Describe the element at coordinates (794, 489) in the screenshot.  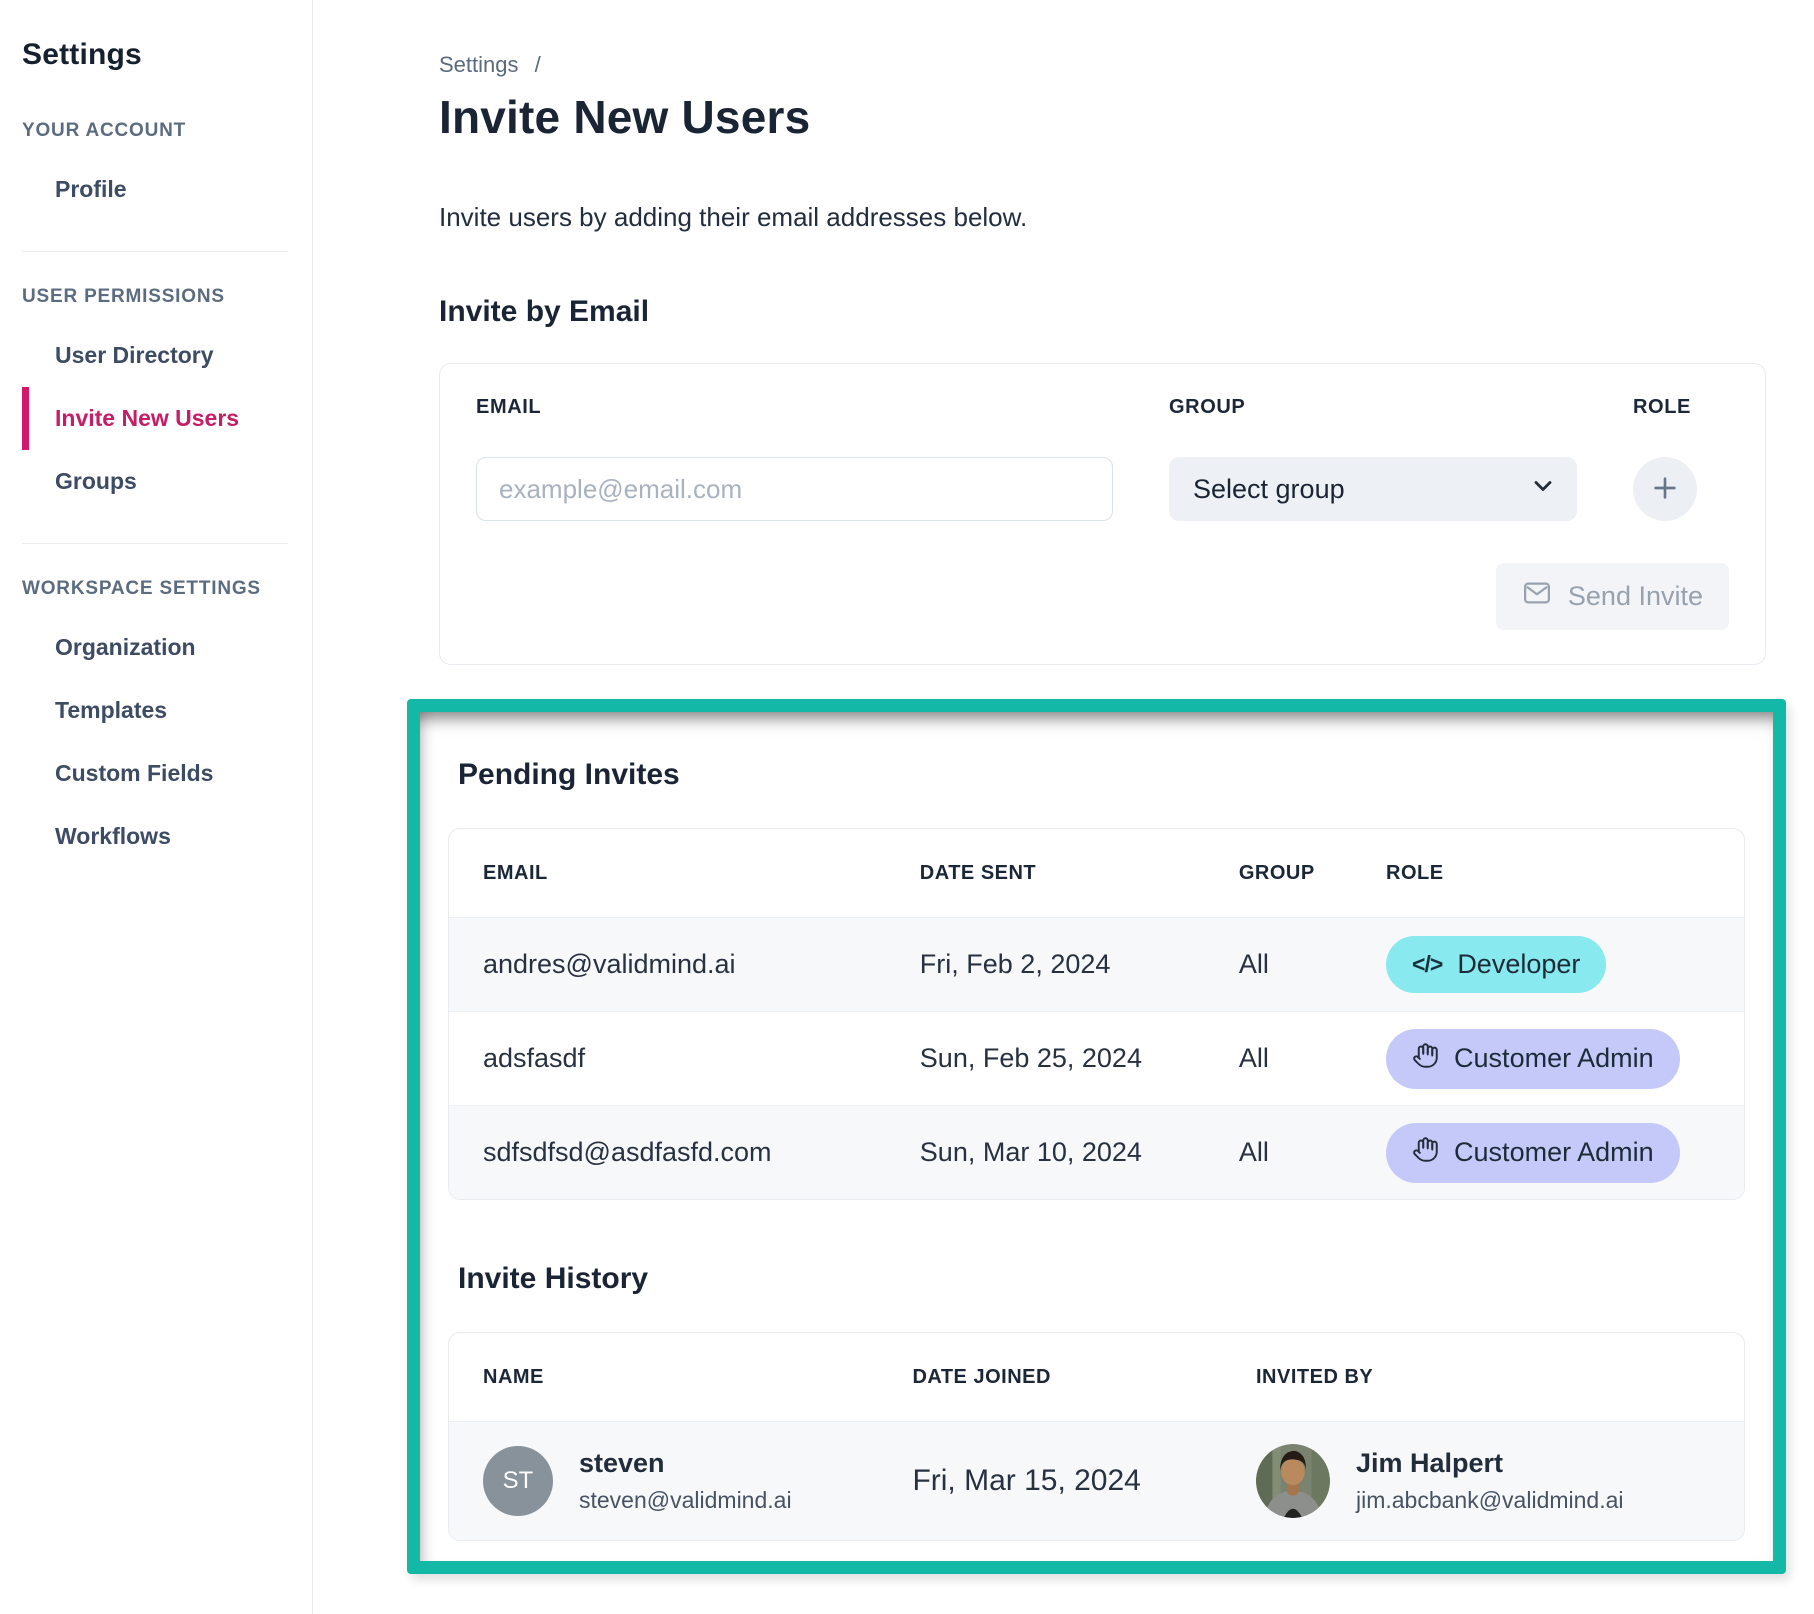
I see `email-field` at that location.